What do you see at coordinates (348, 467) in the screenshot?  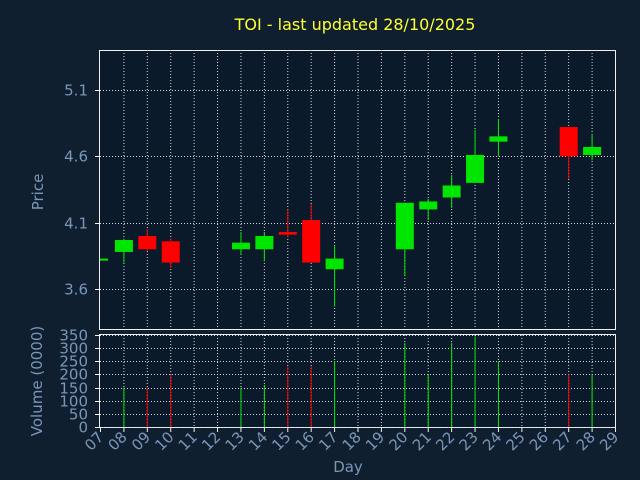 I see `x-axis-label: Day` at bounding box center [348, 467].